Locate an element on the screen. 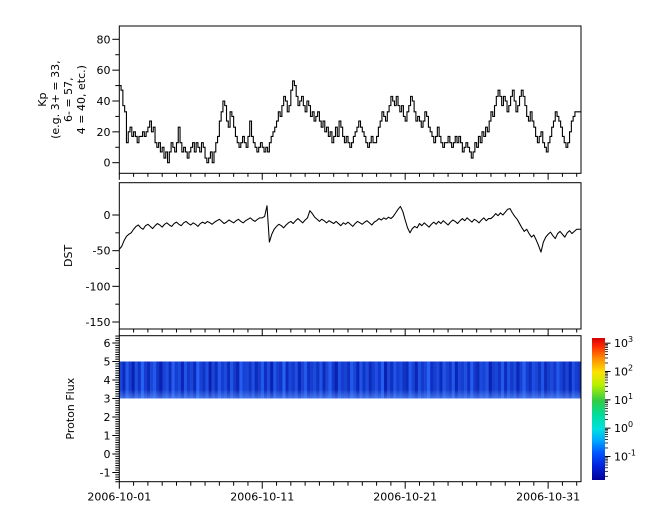  dst-ytick-label: -150 is located at coordinates (98, 322).